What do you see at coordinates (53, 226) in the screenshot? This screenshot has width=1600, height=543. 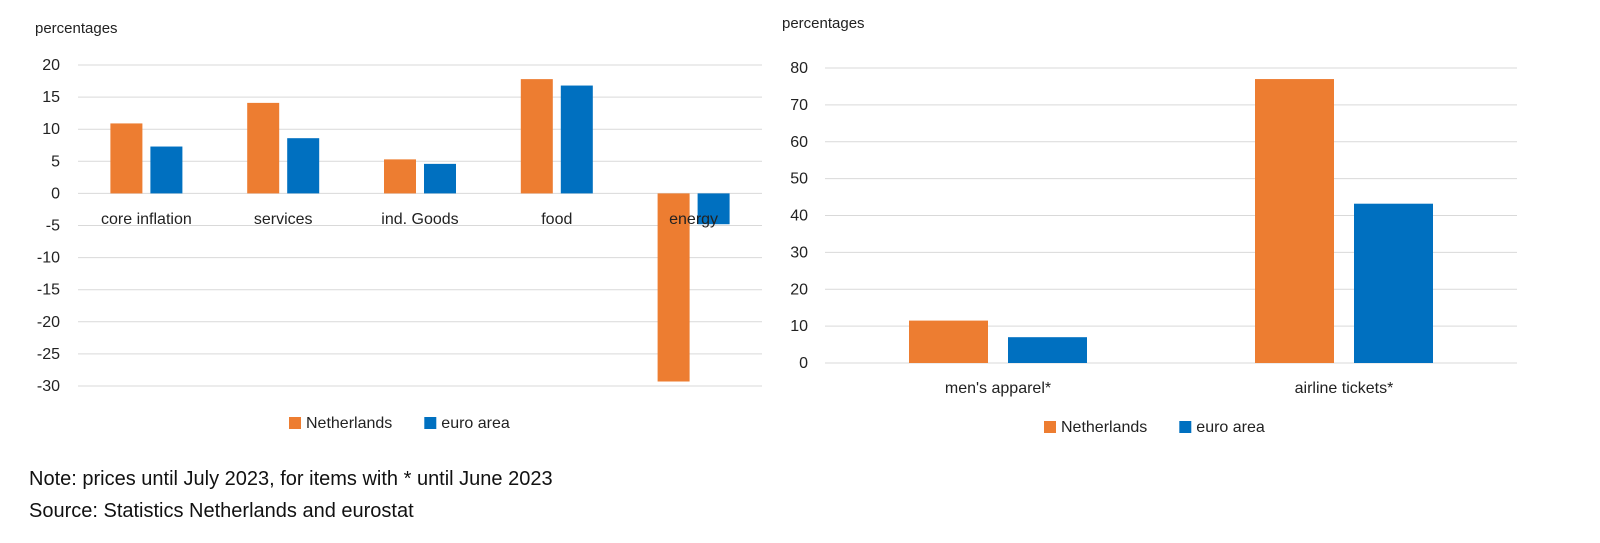 I see `y-tick-label: -5` at bounding box center [53, 226].